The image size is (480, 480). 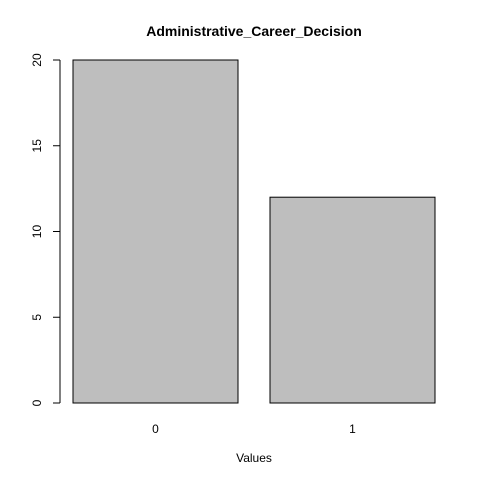 What do you see at coordinates (155, 429) in the screenshot?
I see `x-tick-label-0: 0` at bounding box center [155, 429].